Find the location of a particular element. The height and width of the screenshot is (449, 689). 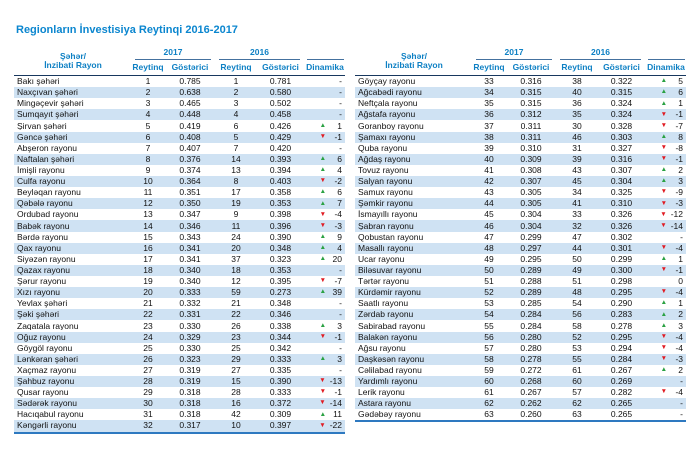

rating-2017: 9 is located at coordinates (148, 170).